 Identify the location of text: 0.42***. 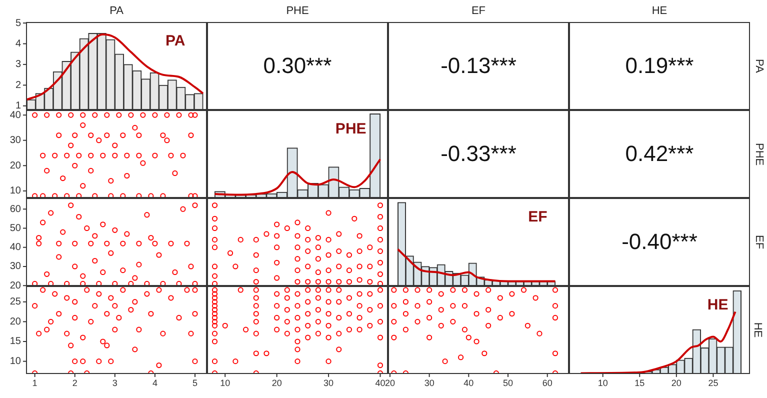
(659, 154).